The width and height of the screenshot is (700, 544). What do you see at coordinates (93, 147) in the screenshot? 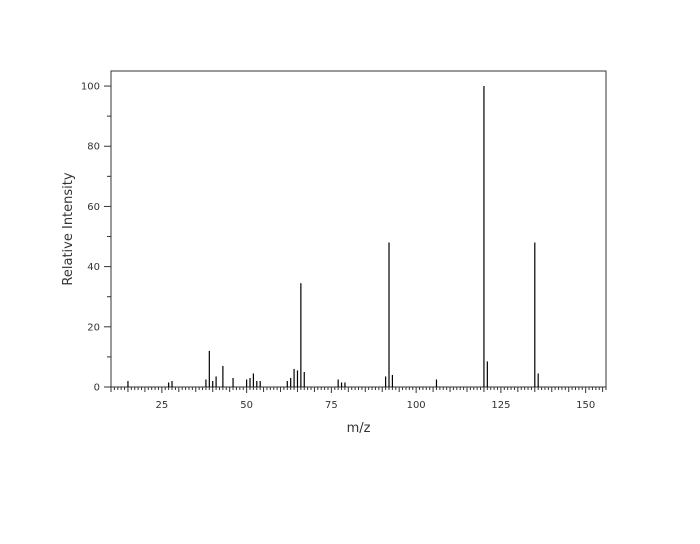
I see `y-tick-label: 80` at bounding box center [93, 147].